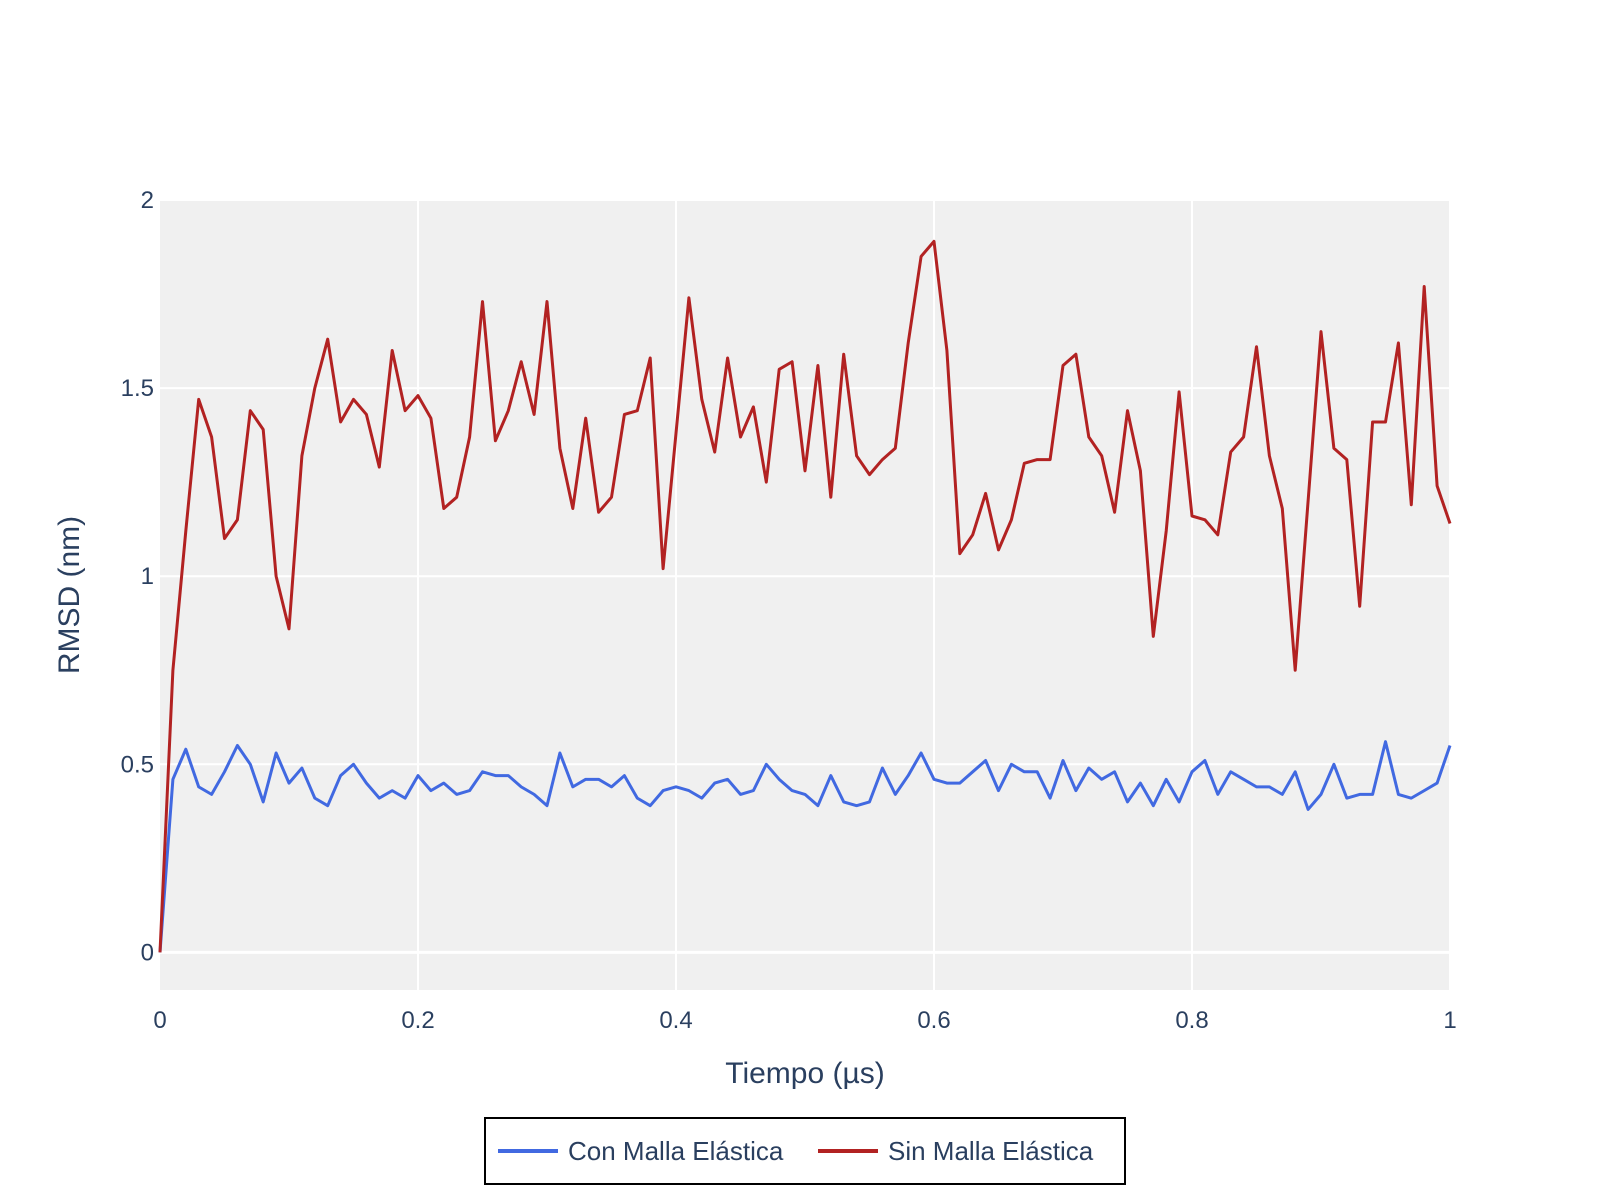  What do you see at coordinates (933, 1020) in the screenshot?
I see `x-tick-label: 0.6` at bounding box center [933, 1020].